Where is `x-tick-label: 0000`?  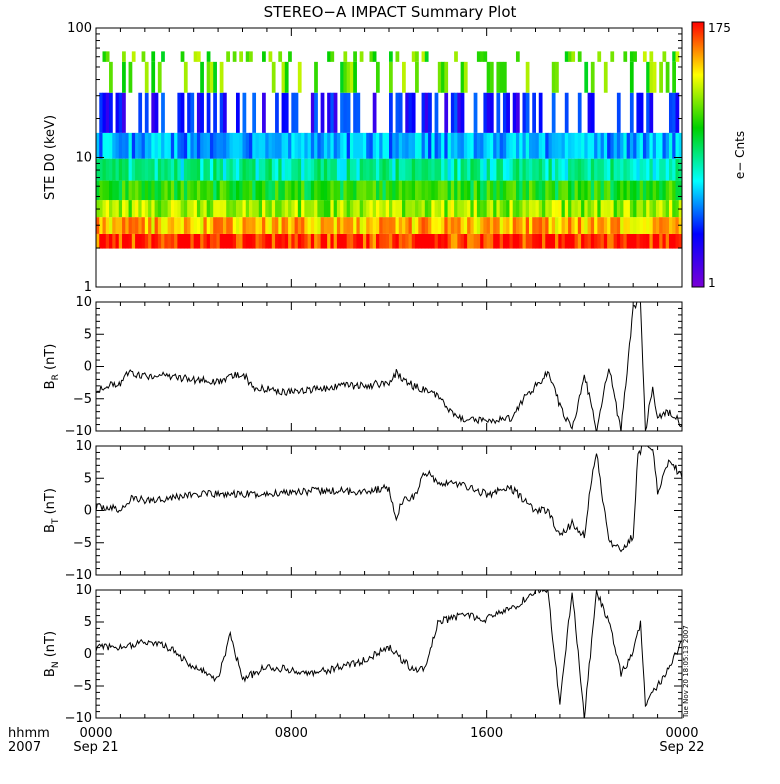
x-tick-label: 0000 is located at coordinates (95, 733).